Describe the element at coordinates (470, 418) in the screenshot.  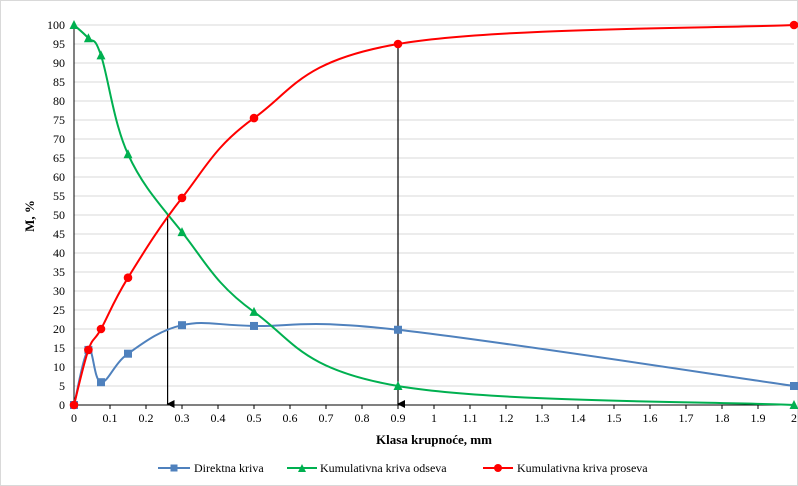
I see `x-tick-label: 1.1` at that location.